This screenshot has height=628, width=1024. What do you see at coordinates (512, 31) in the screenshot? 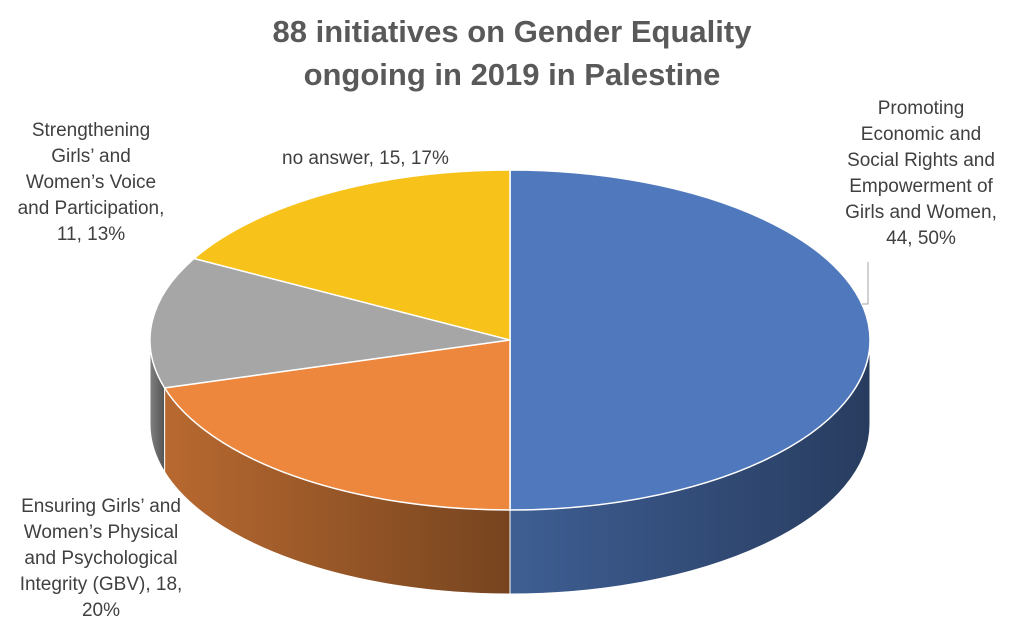
I see `chart-title-line-1: 88 initiatives on Gender Equality` at bounding box center [512, 31].